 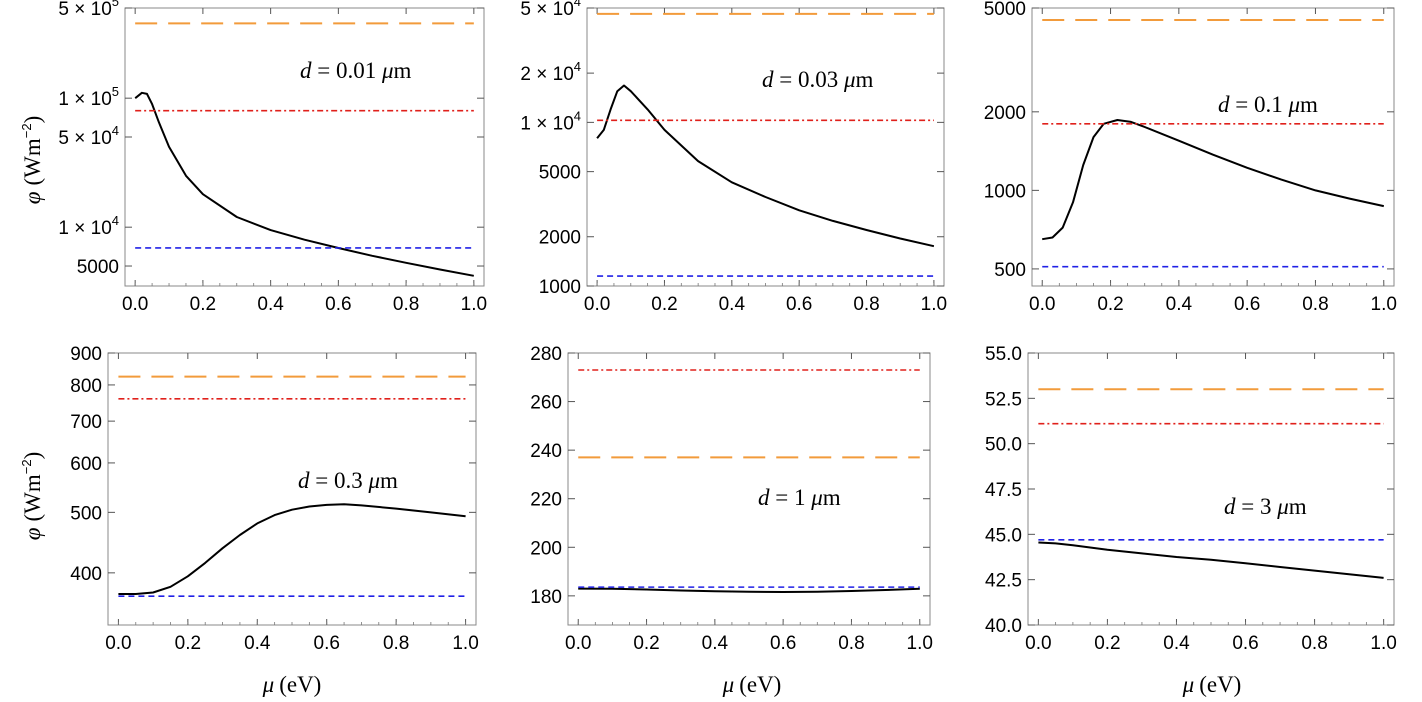 I want to click on panel-annotation: d = 0.03 μm, so click(x=818, y=79).